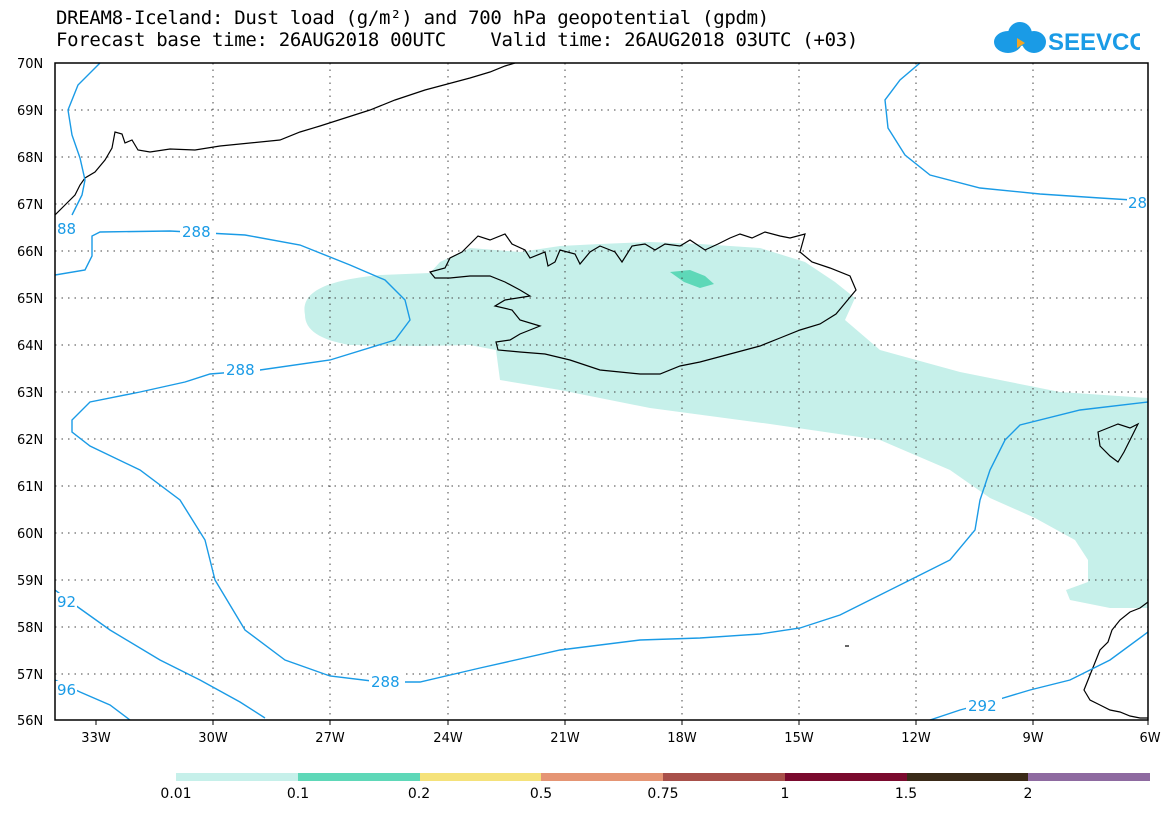 This screenshot has width=1175, height=815. What do you see at coordinates (1020, 37) in the screenshot?
I see `cloud-icon` at bounding box center [1020, 37].